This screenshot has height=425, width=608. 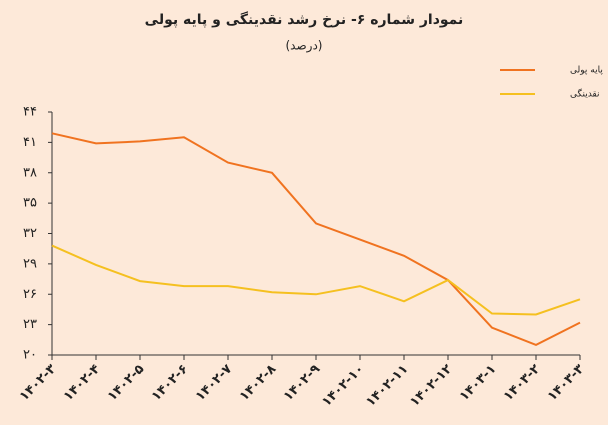 I want to click on y-tick-label: ۳۲, so click(x=30, y=233).